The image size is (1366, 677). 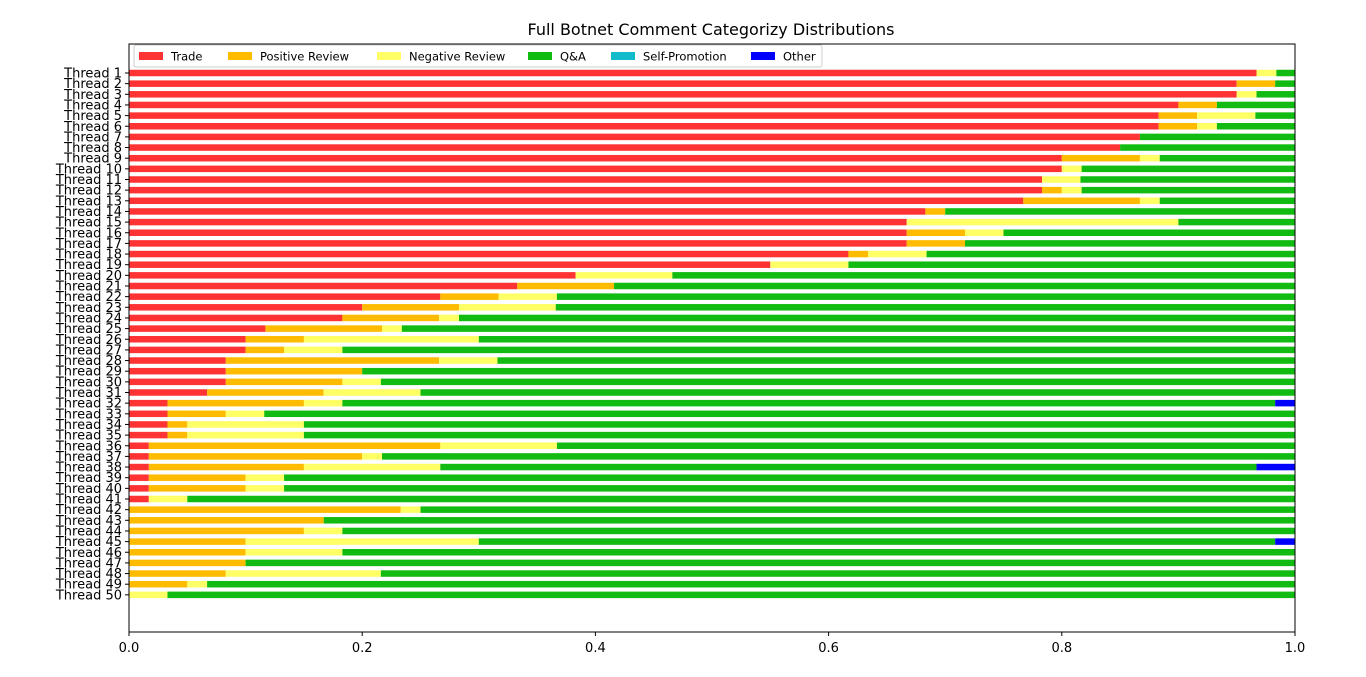 What do you see at coordinates (148, 435) in the screenshot?
I see `bar-segment-35-trade` at bounding box center [148, 435].